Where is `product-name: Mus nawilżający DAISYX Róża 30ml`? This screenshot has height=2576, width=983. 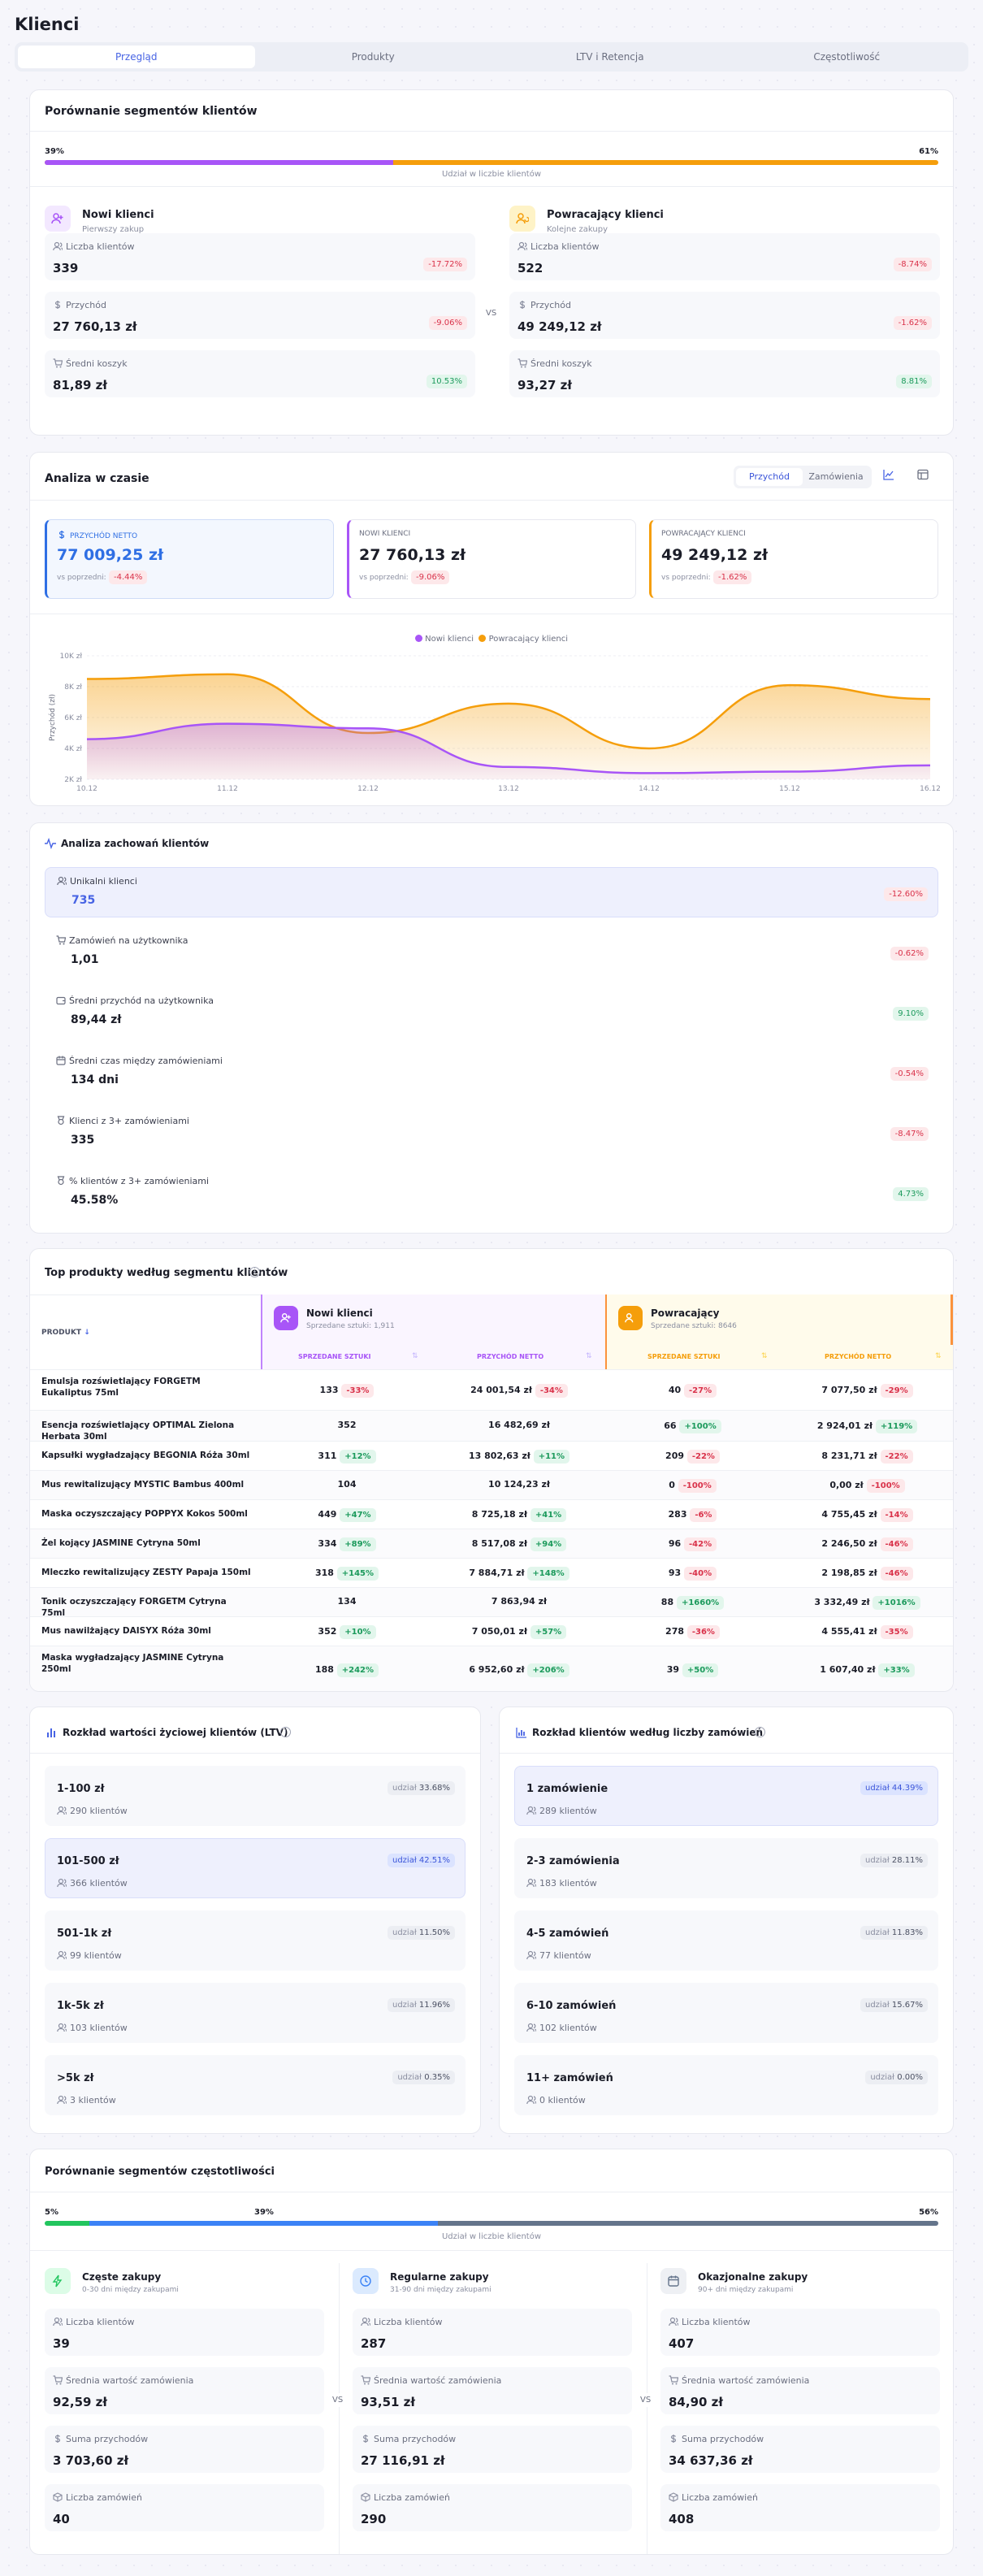 product-name: Mus nawilżający DAISYX Róża 30ml is located at coordinates (126, 1631).